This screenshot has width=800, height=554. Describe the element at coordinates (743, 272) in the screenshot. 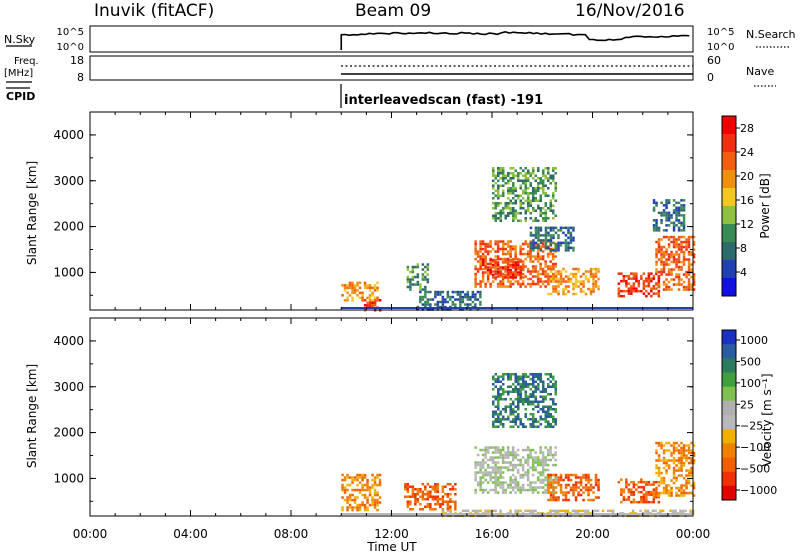

I see `power-cbar-tick: 4` at that location.